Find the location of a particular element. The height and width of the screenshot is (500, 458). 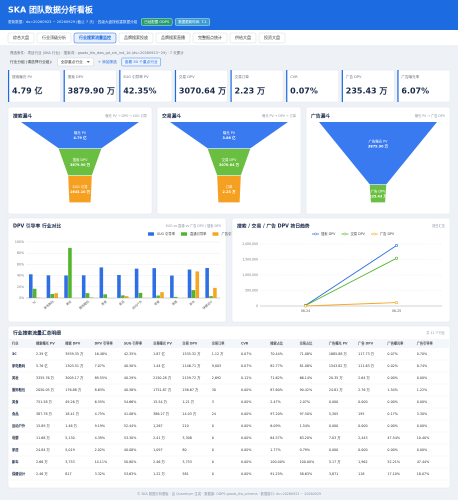

nav-tab: 行业搜索流量监控 is located at coordinates (94, 37).